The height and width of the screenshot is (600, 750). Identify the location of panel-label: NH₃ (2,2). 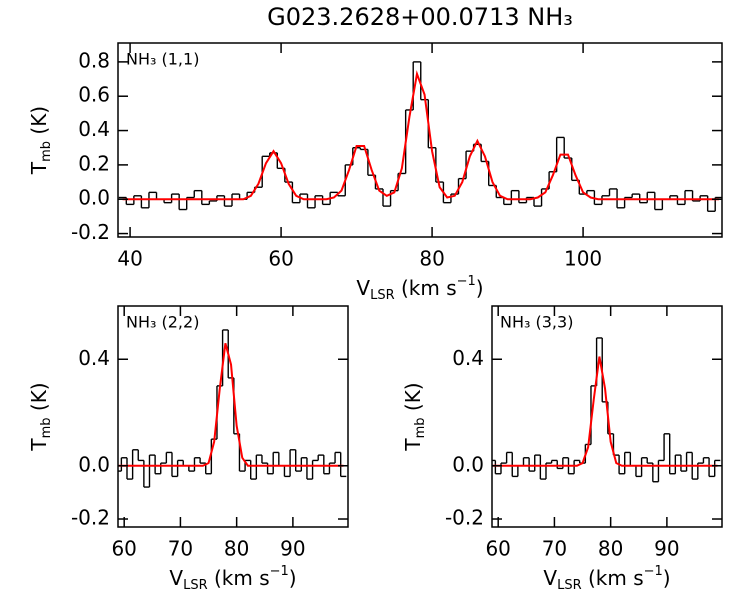
(162, 322).